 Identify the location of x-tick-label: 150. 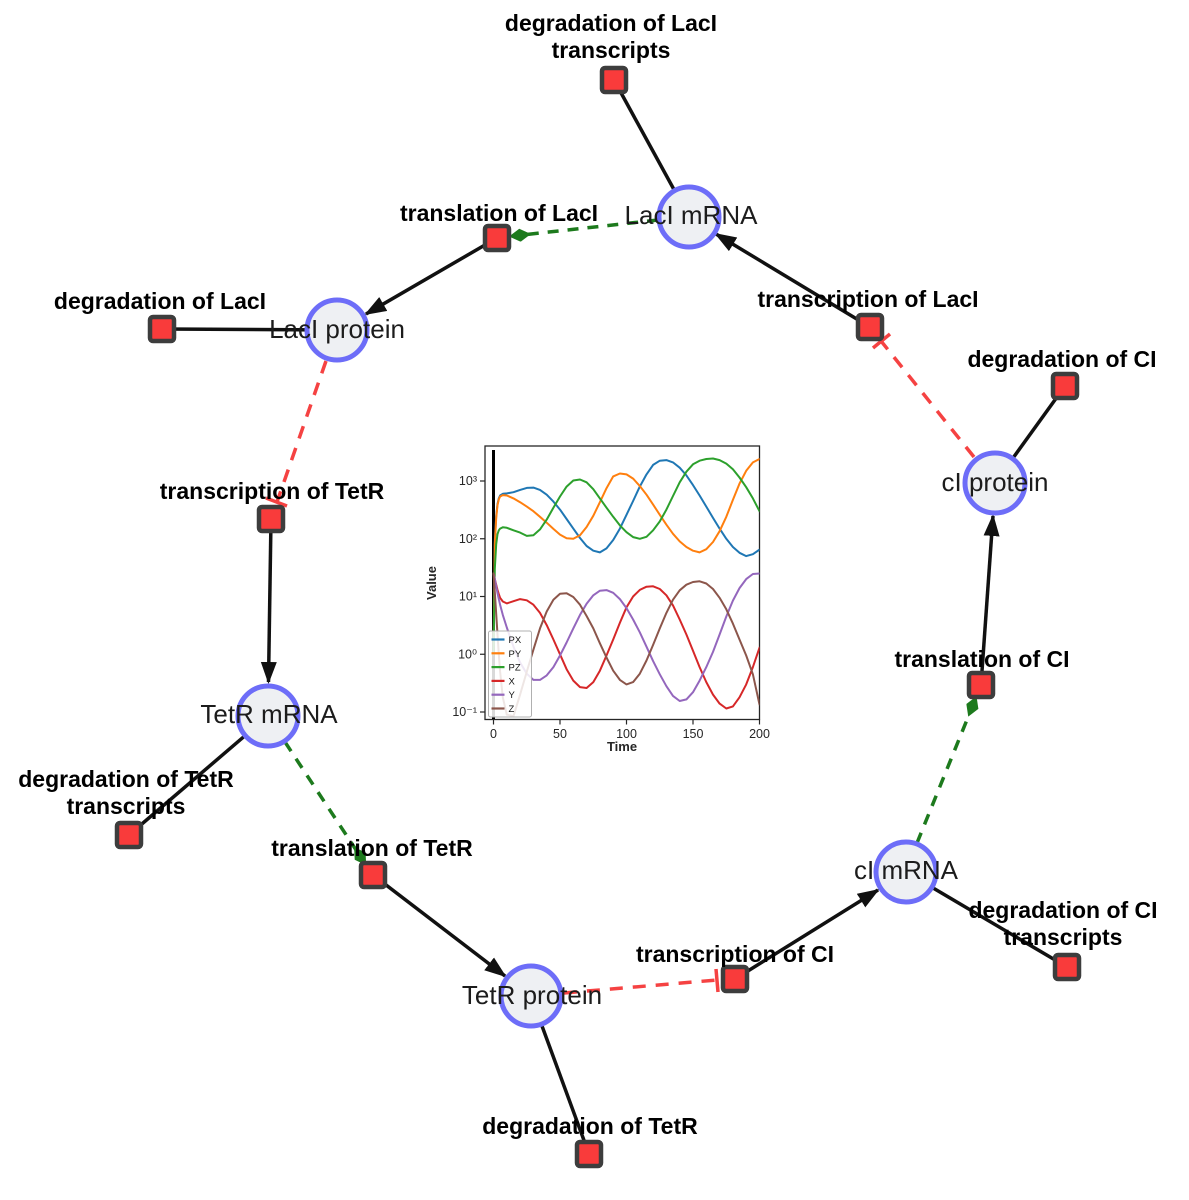
(693, 734).